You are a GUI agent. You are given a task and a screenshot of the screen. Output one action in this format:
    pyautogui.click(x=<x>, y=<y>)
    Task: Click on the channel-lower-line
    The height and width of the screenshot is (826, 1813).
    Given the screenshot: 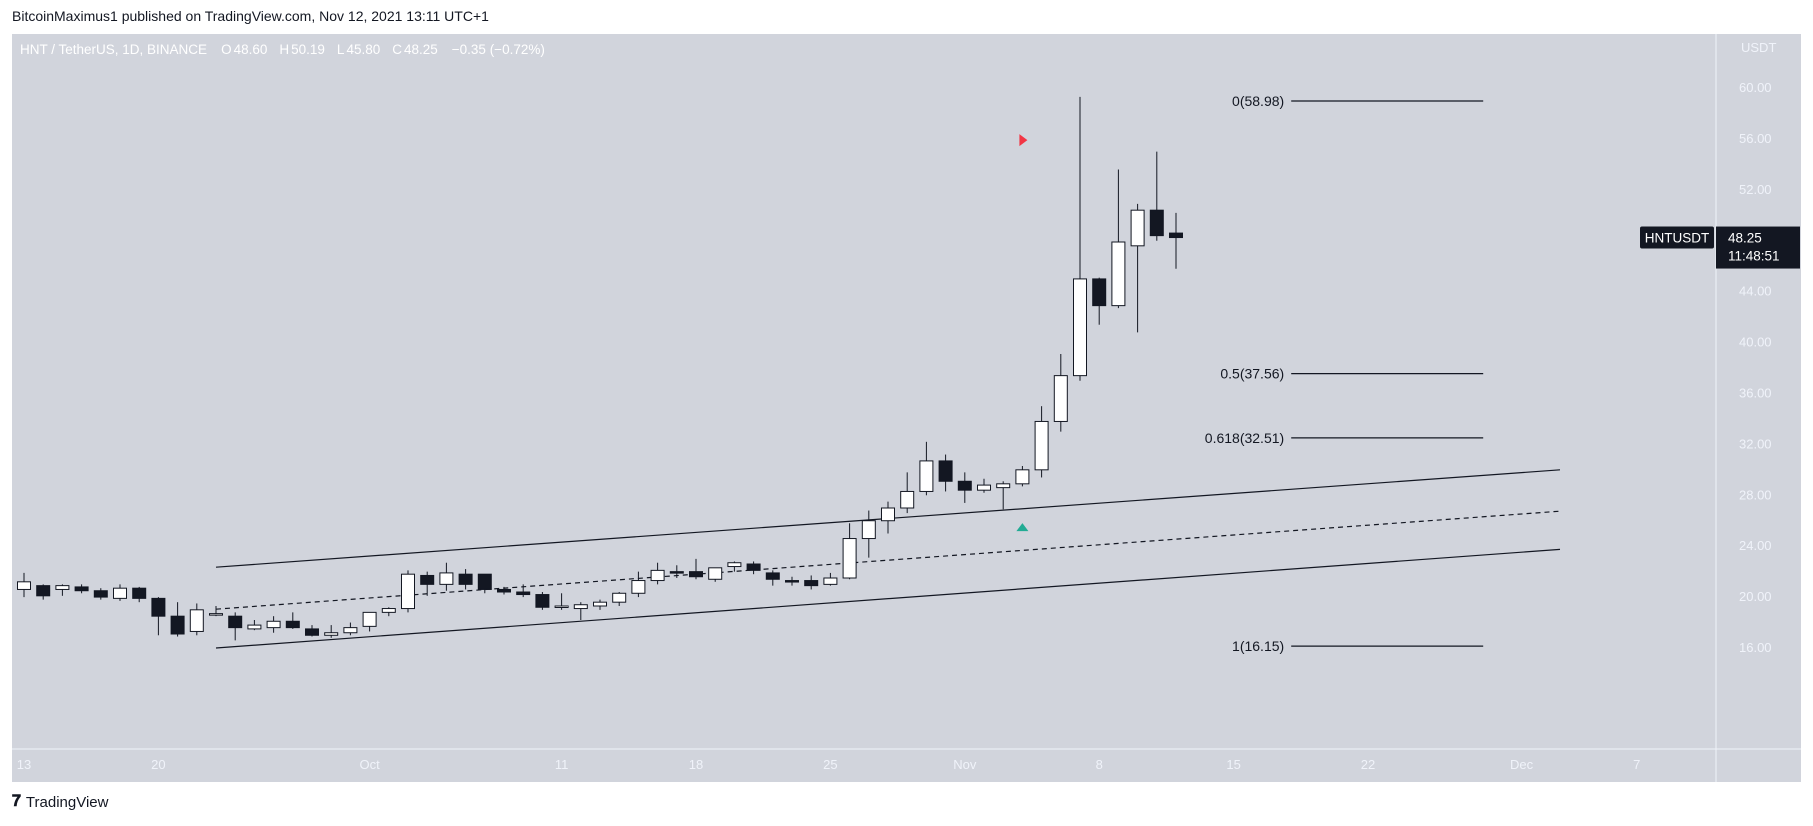 What is the action you would take?
    pyautogui.click(x=888, y=598)
    